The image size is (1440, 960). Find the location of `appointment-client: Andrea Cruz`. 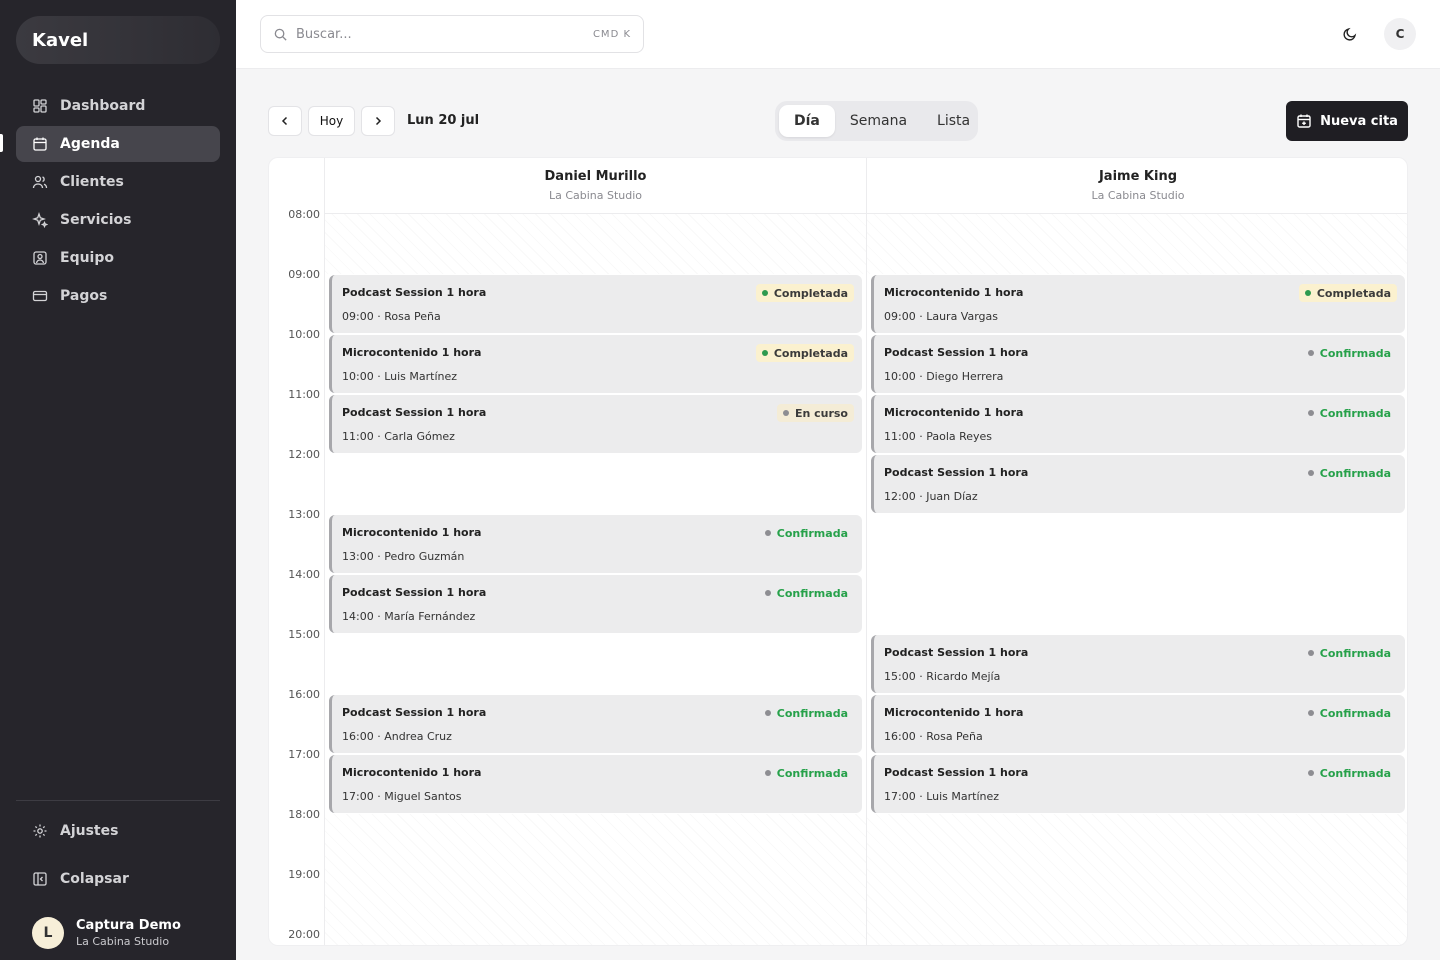

appointment-client: Andrea Cruz is located at coordinates (418, 736).